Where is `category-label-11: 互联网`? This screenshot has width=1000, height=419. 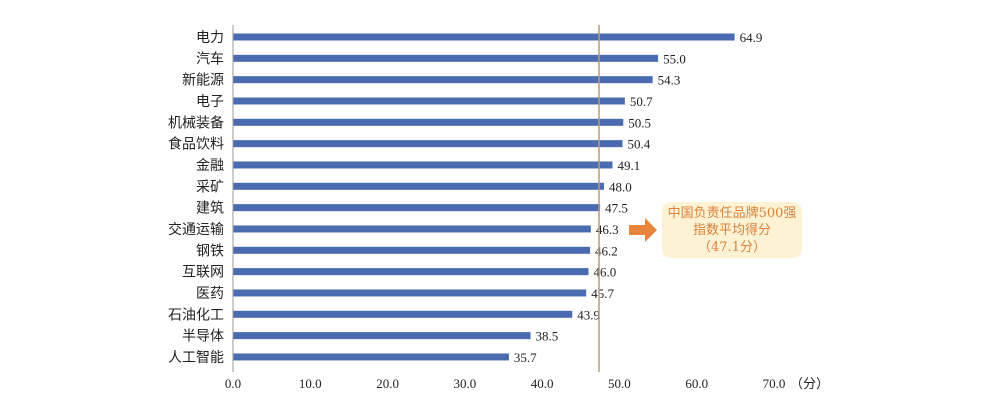
category-label-11: 互联网 is located at coordinates (203, 273).